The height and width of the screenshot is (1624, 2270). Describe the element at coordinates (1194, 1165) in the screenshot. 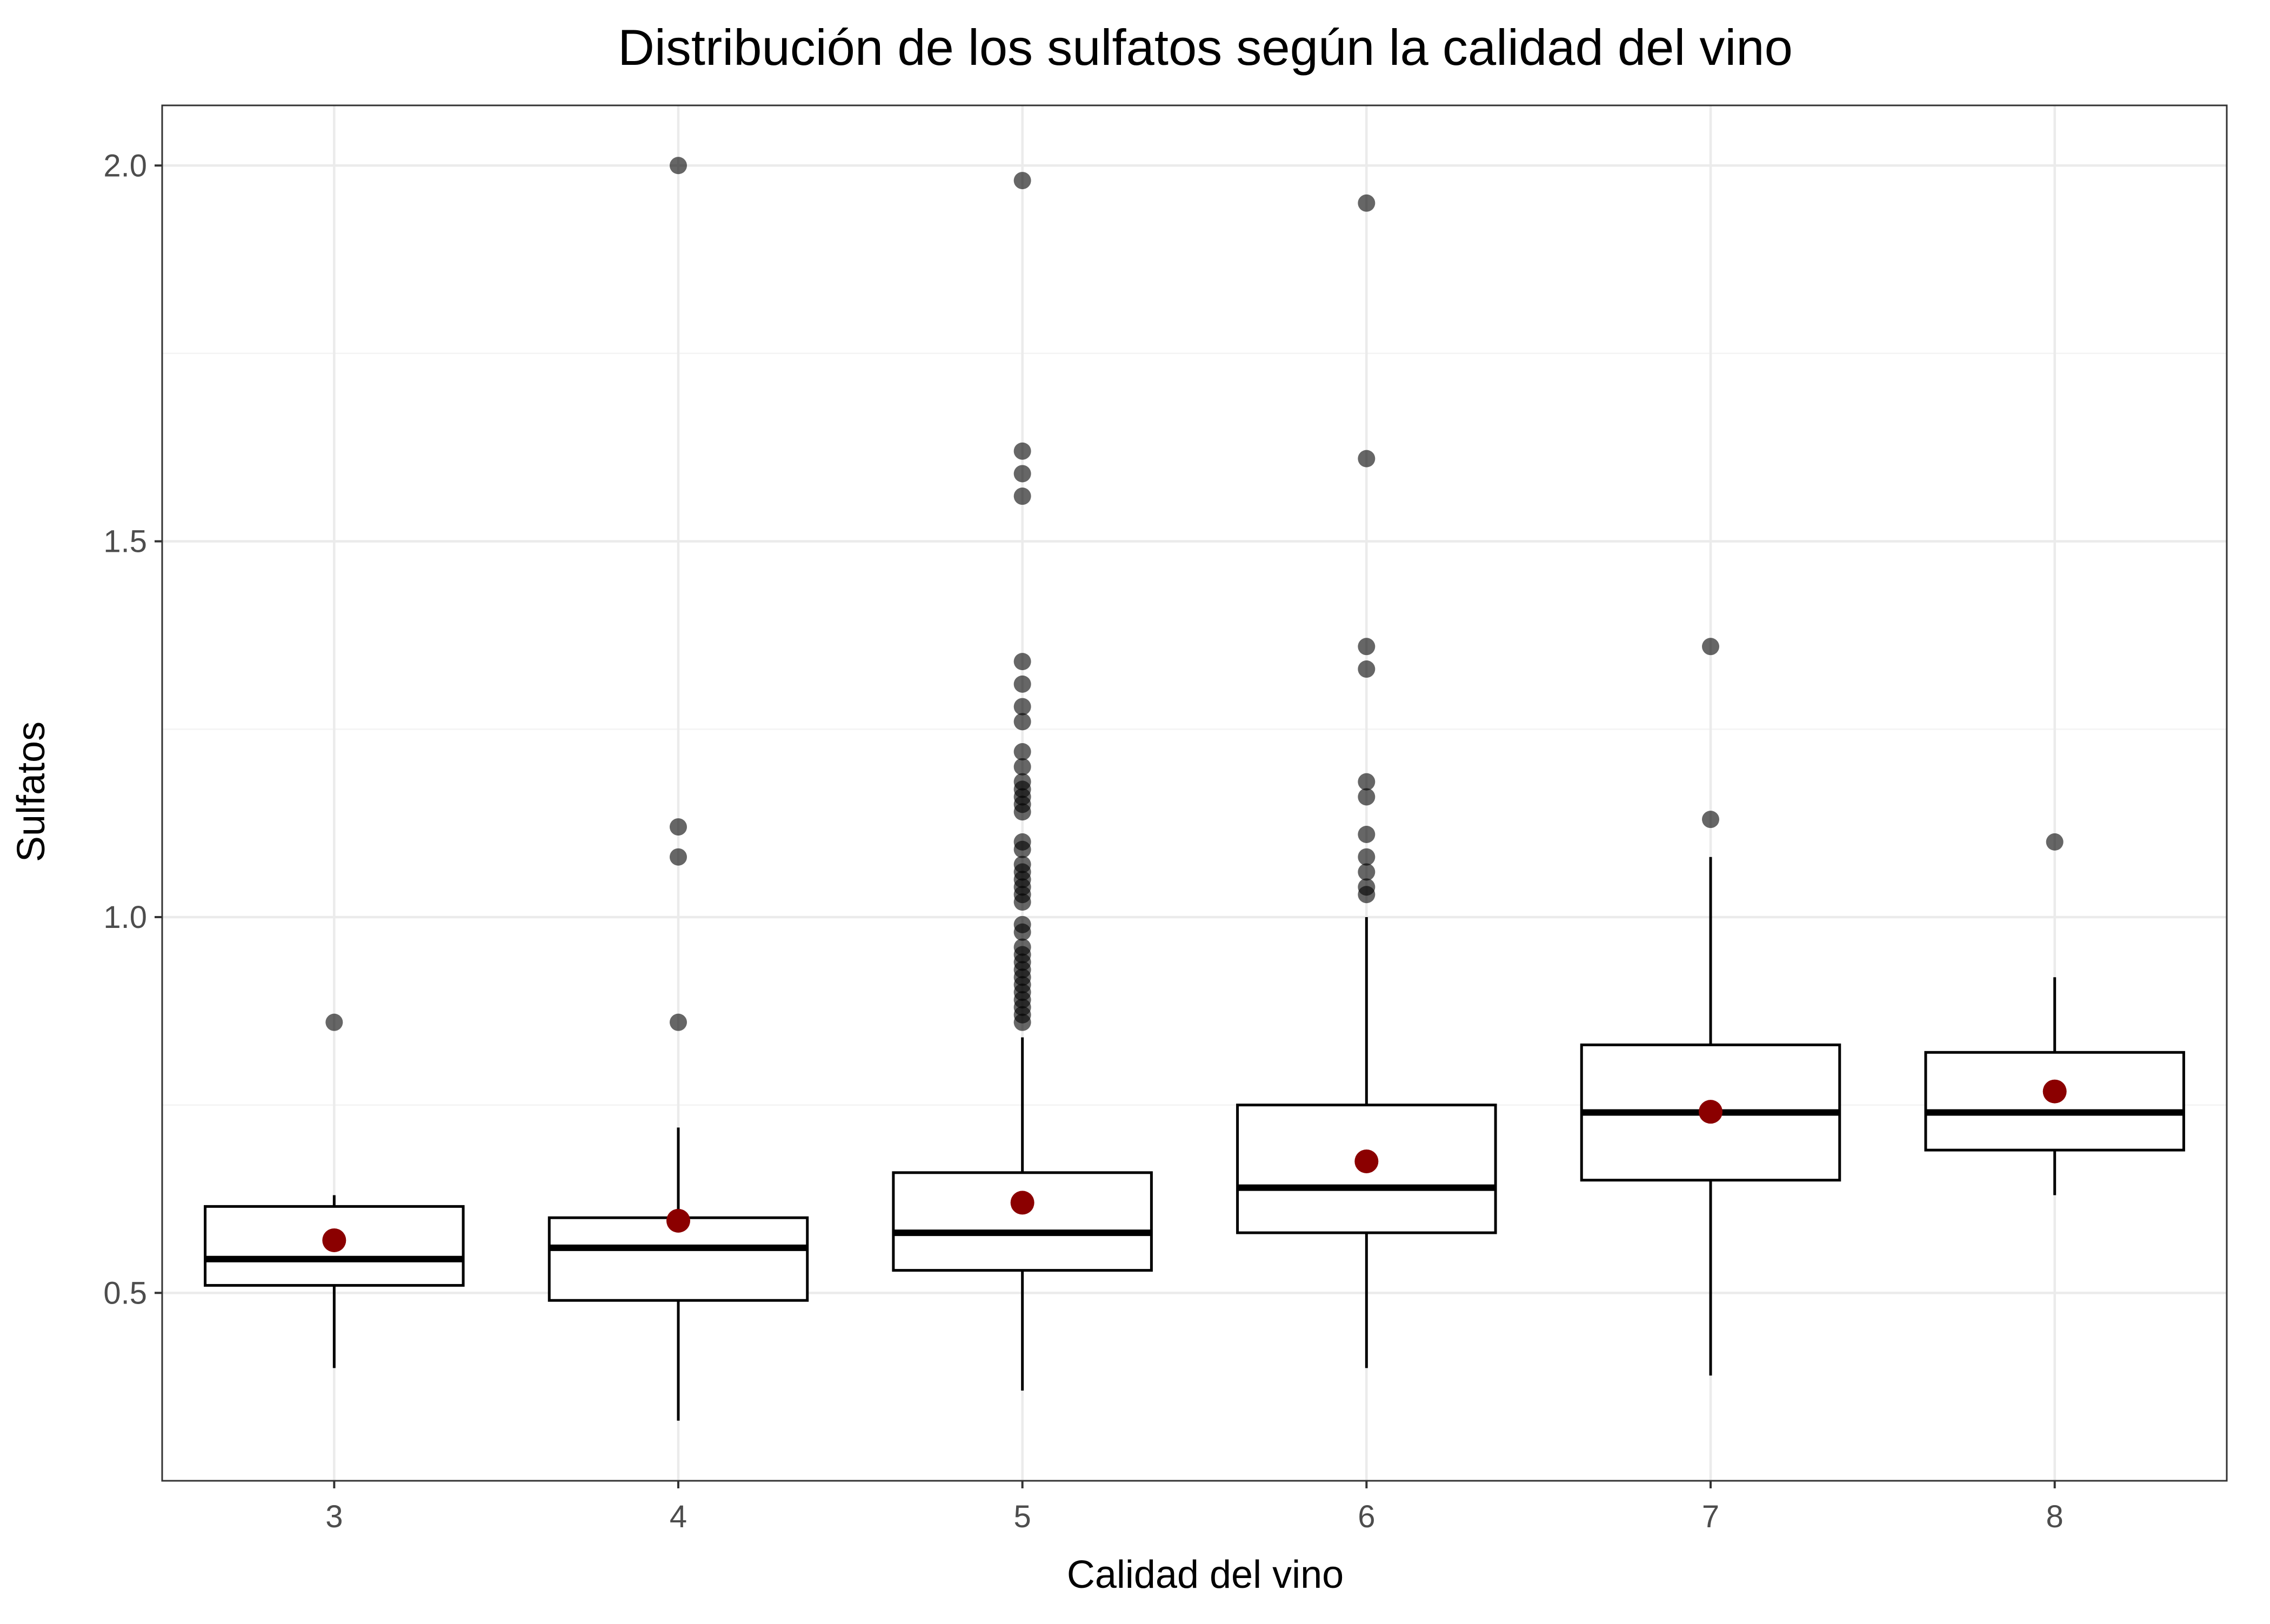

I see `mean-layer` at that location.